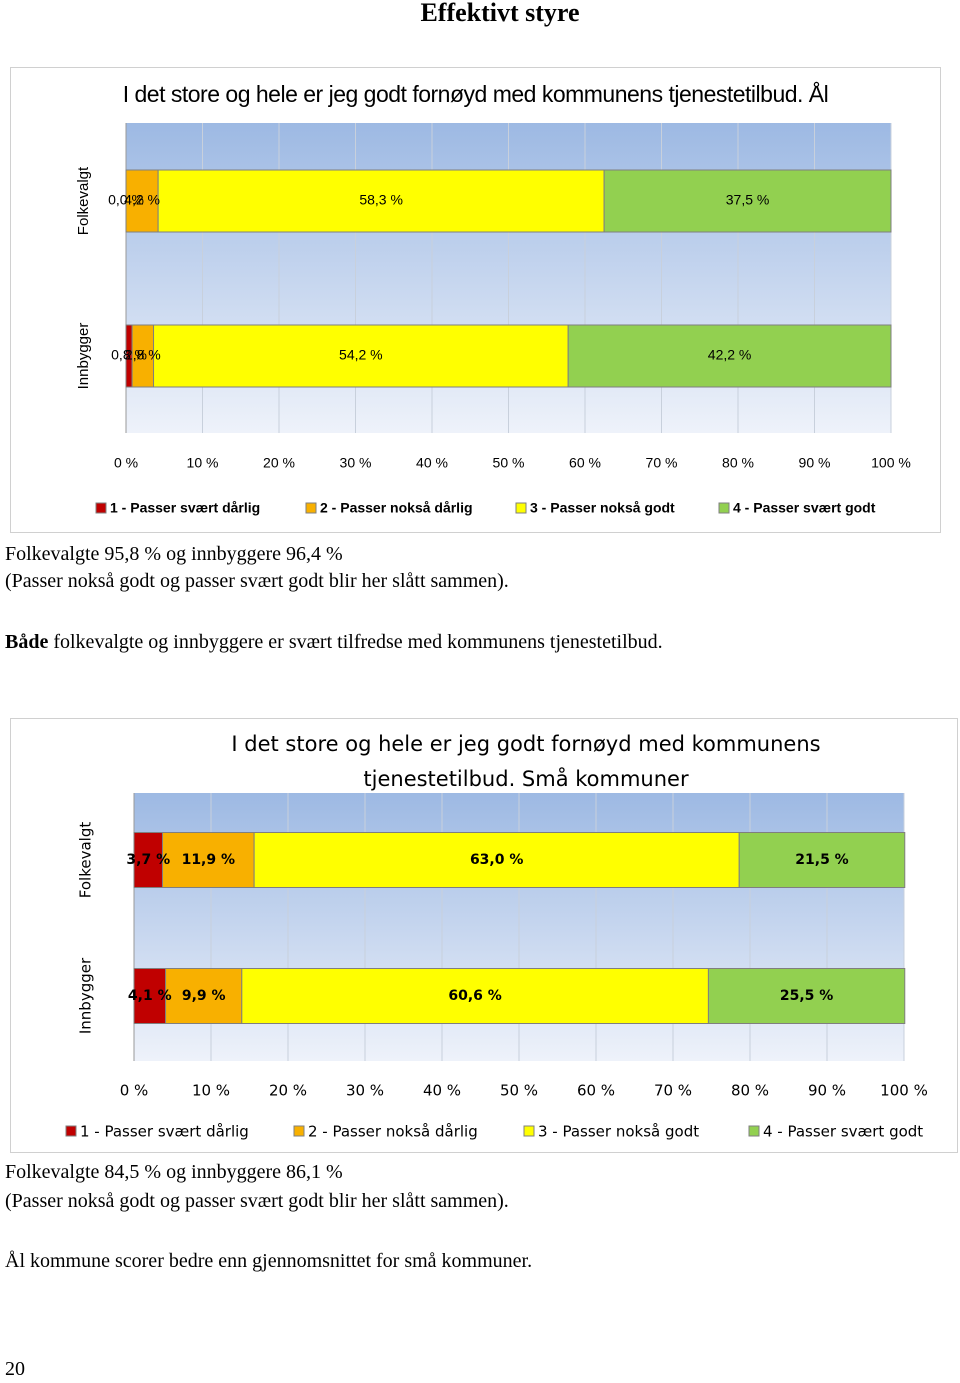 The height and width of the screenshot is (1383, 960). I want to click on data-label: 2,8 %, so click(143, 355).